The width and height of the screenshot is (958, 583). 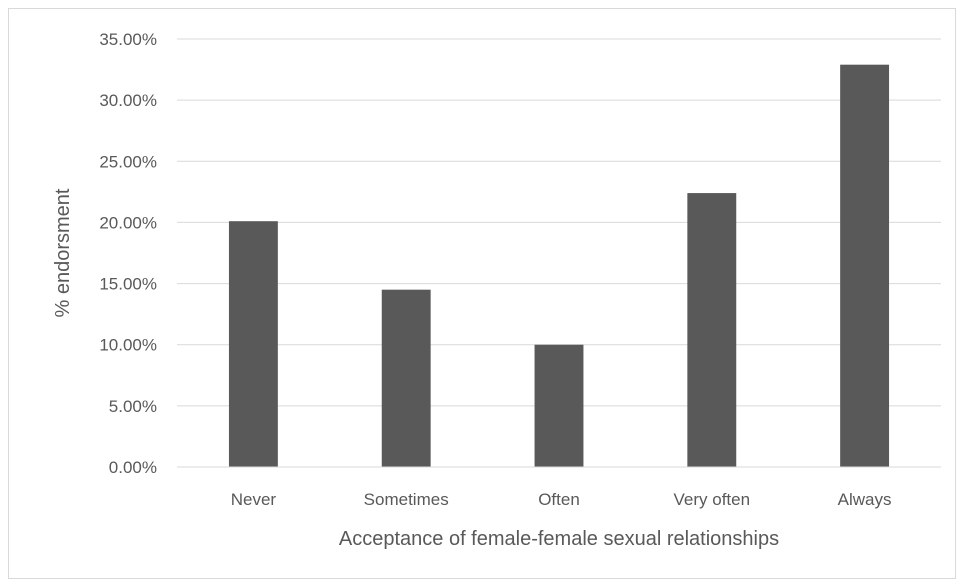 What do you see at coordinates (133, 467) in the screenshot?
I see `y-tick-label: 0.00%` at bounding box center [133, 467].